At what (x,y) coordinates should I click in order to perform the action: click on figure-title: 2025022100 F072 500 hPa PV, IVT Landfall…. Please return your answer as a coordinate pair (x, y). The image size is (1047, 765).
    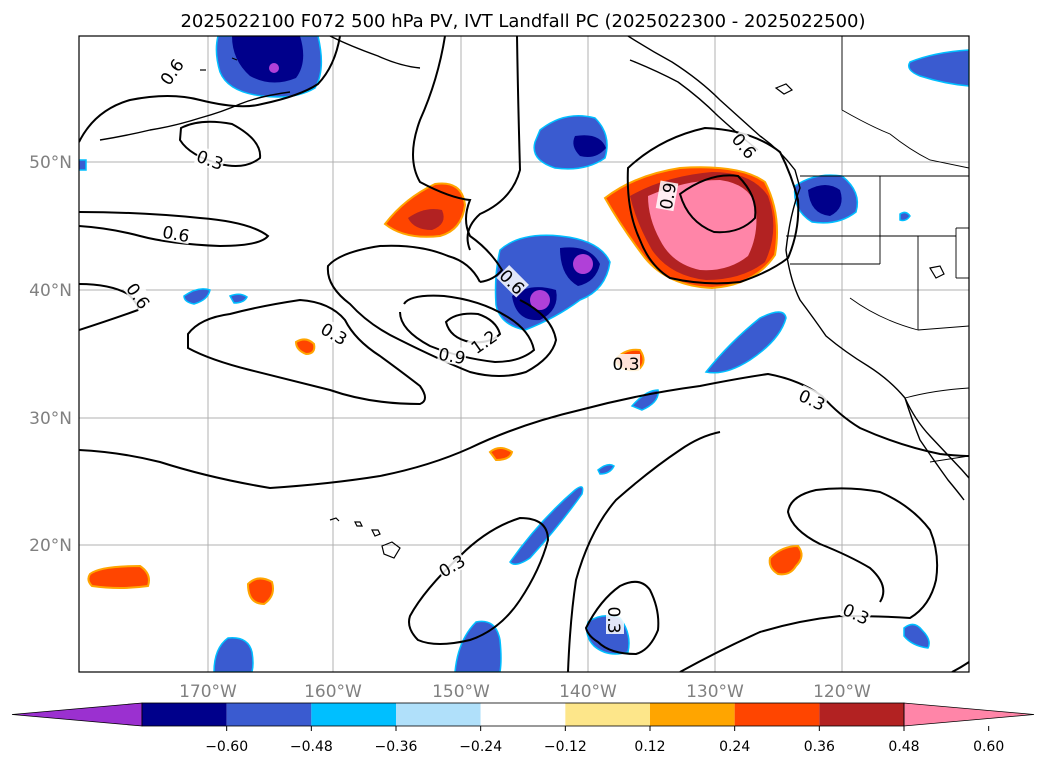
    Looking at the image, I should click on (522, 21).